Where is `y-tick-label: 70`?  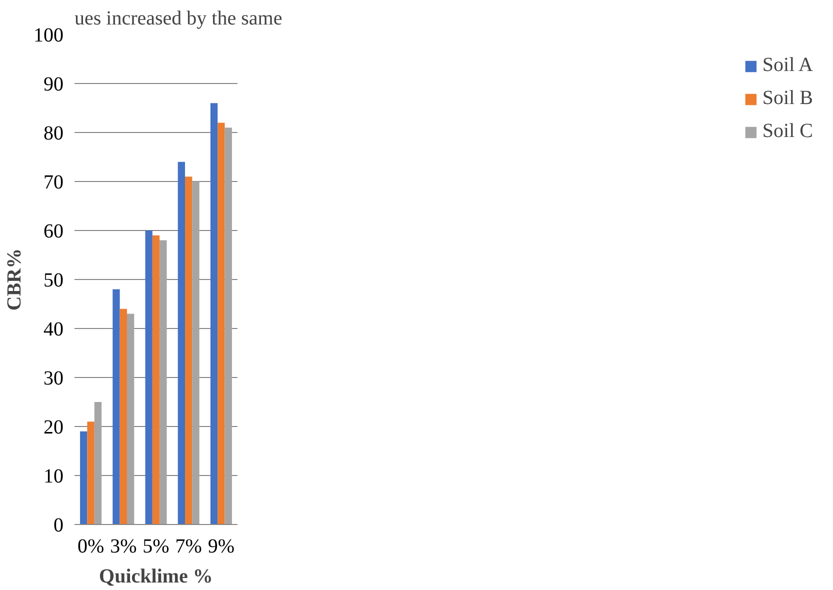
y-tick-label: 70 is located at coordinates (54, 183).